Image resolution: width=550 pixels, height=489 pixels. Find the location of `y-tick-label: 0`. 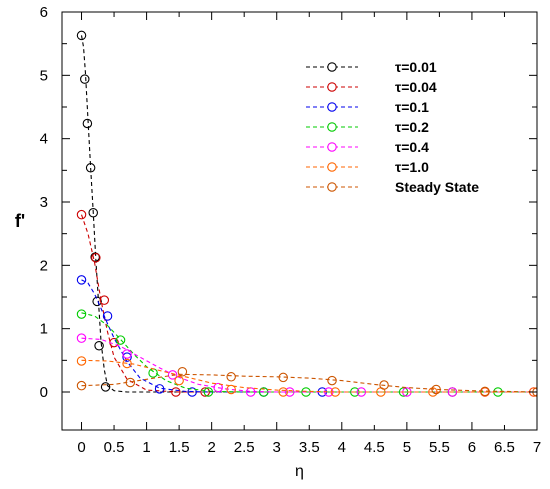

y-tick-label: 0 is located at coordinates (44, 392).